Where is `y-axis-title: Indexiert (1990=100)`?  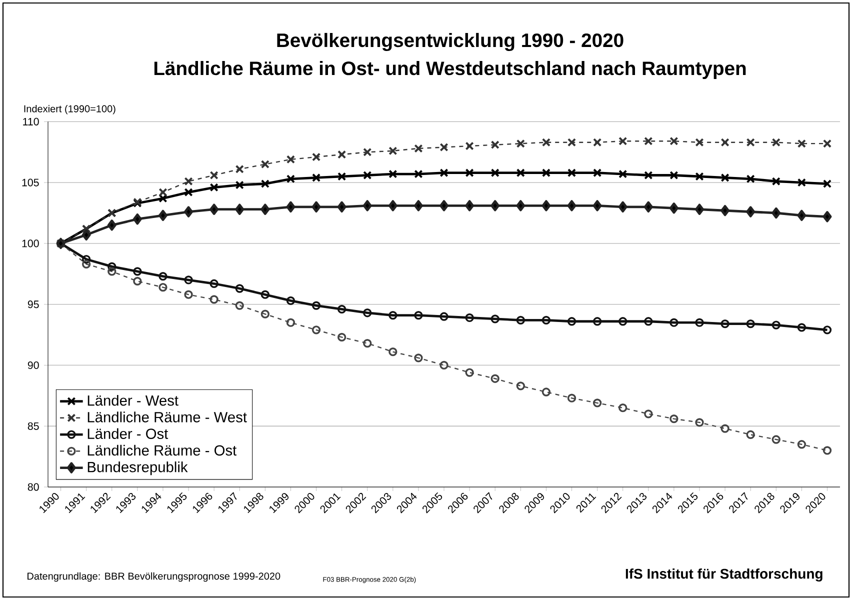 y-axis-title: Indexiert (1990=100) is located at coordinates (70, 109).